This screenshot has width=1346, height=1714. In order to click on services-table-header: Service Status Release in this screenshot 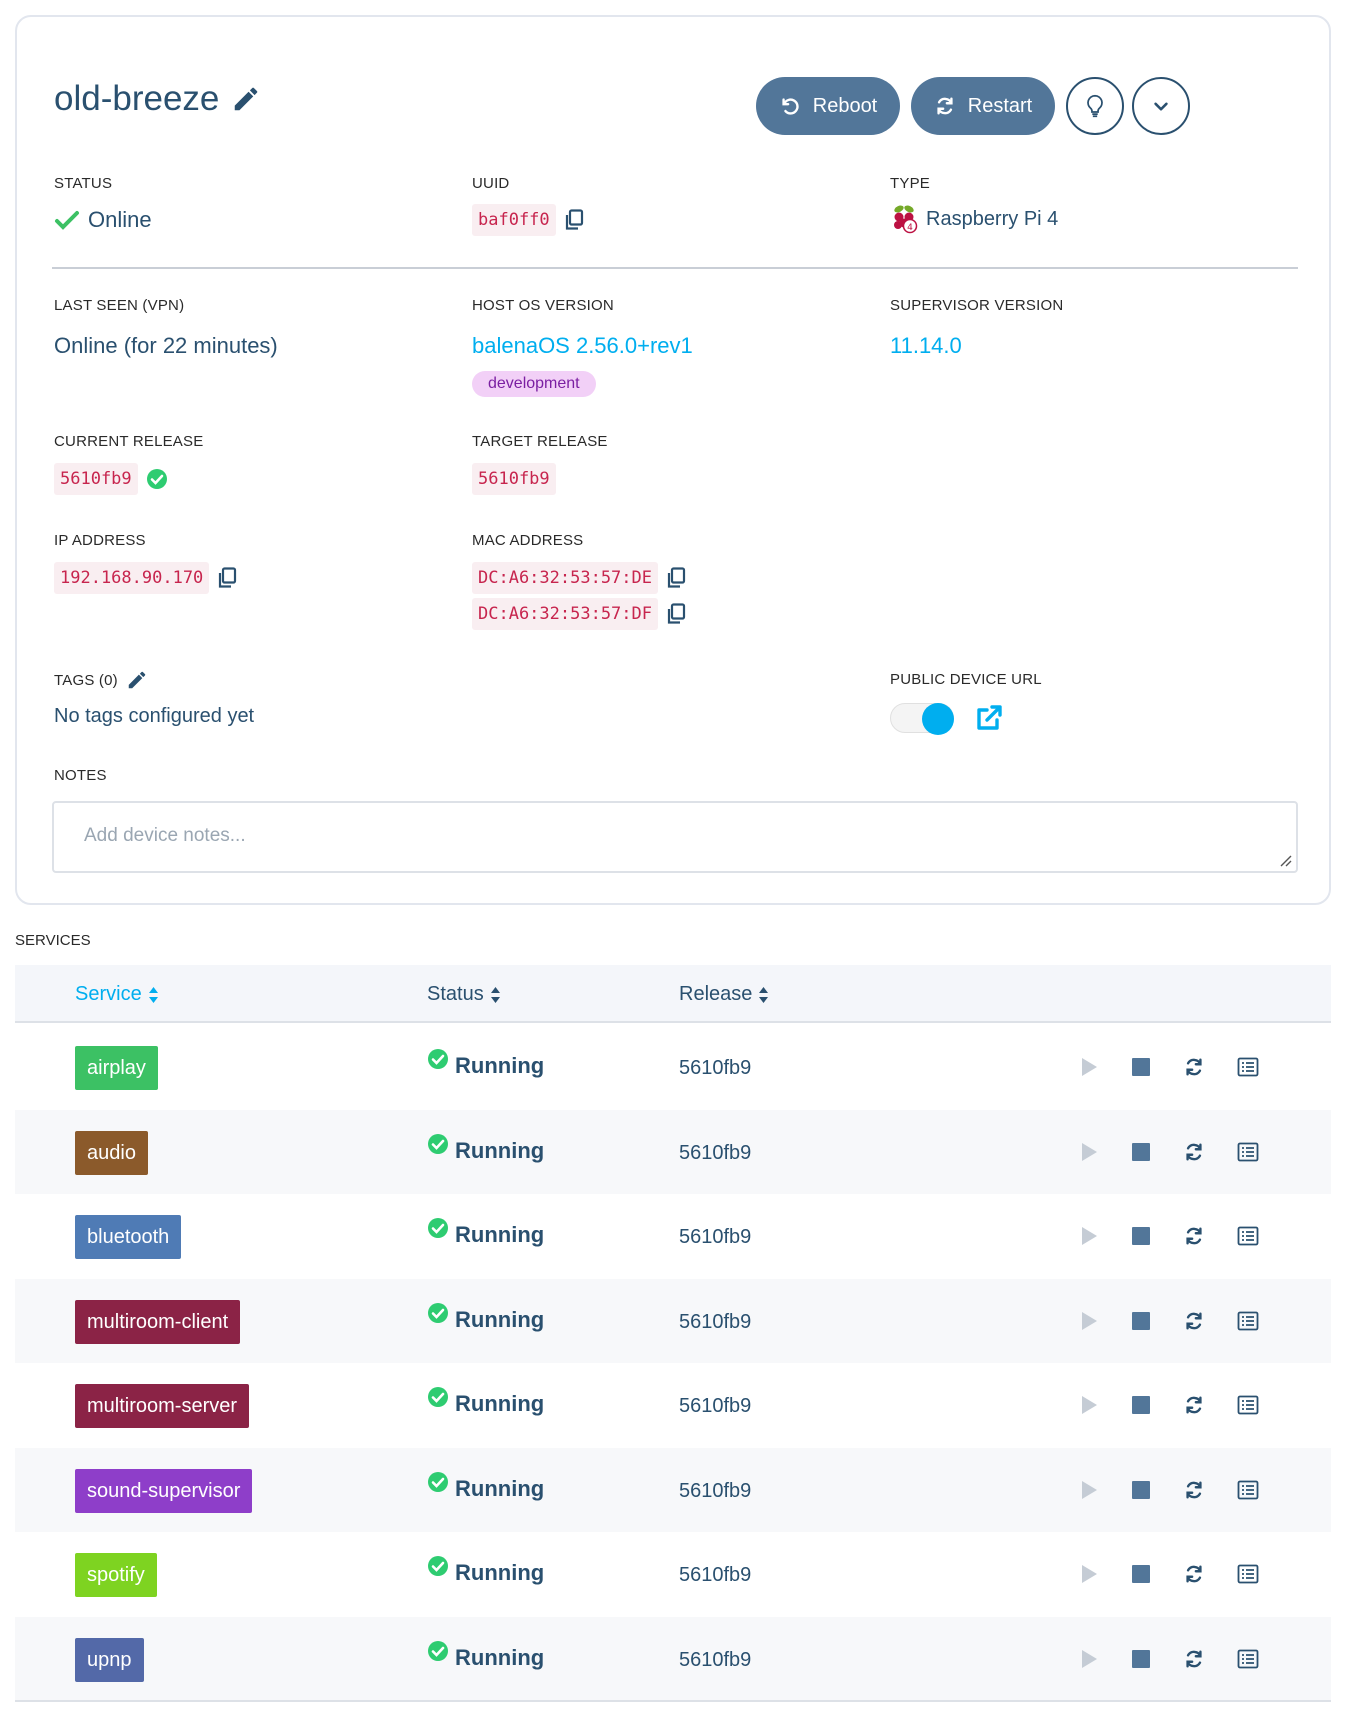, I will do `click(673, 994)`.